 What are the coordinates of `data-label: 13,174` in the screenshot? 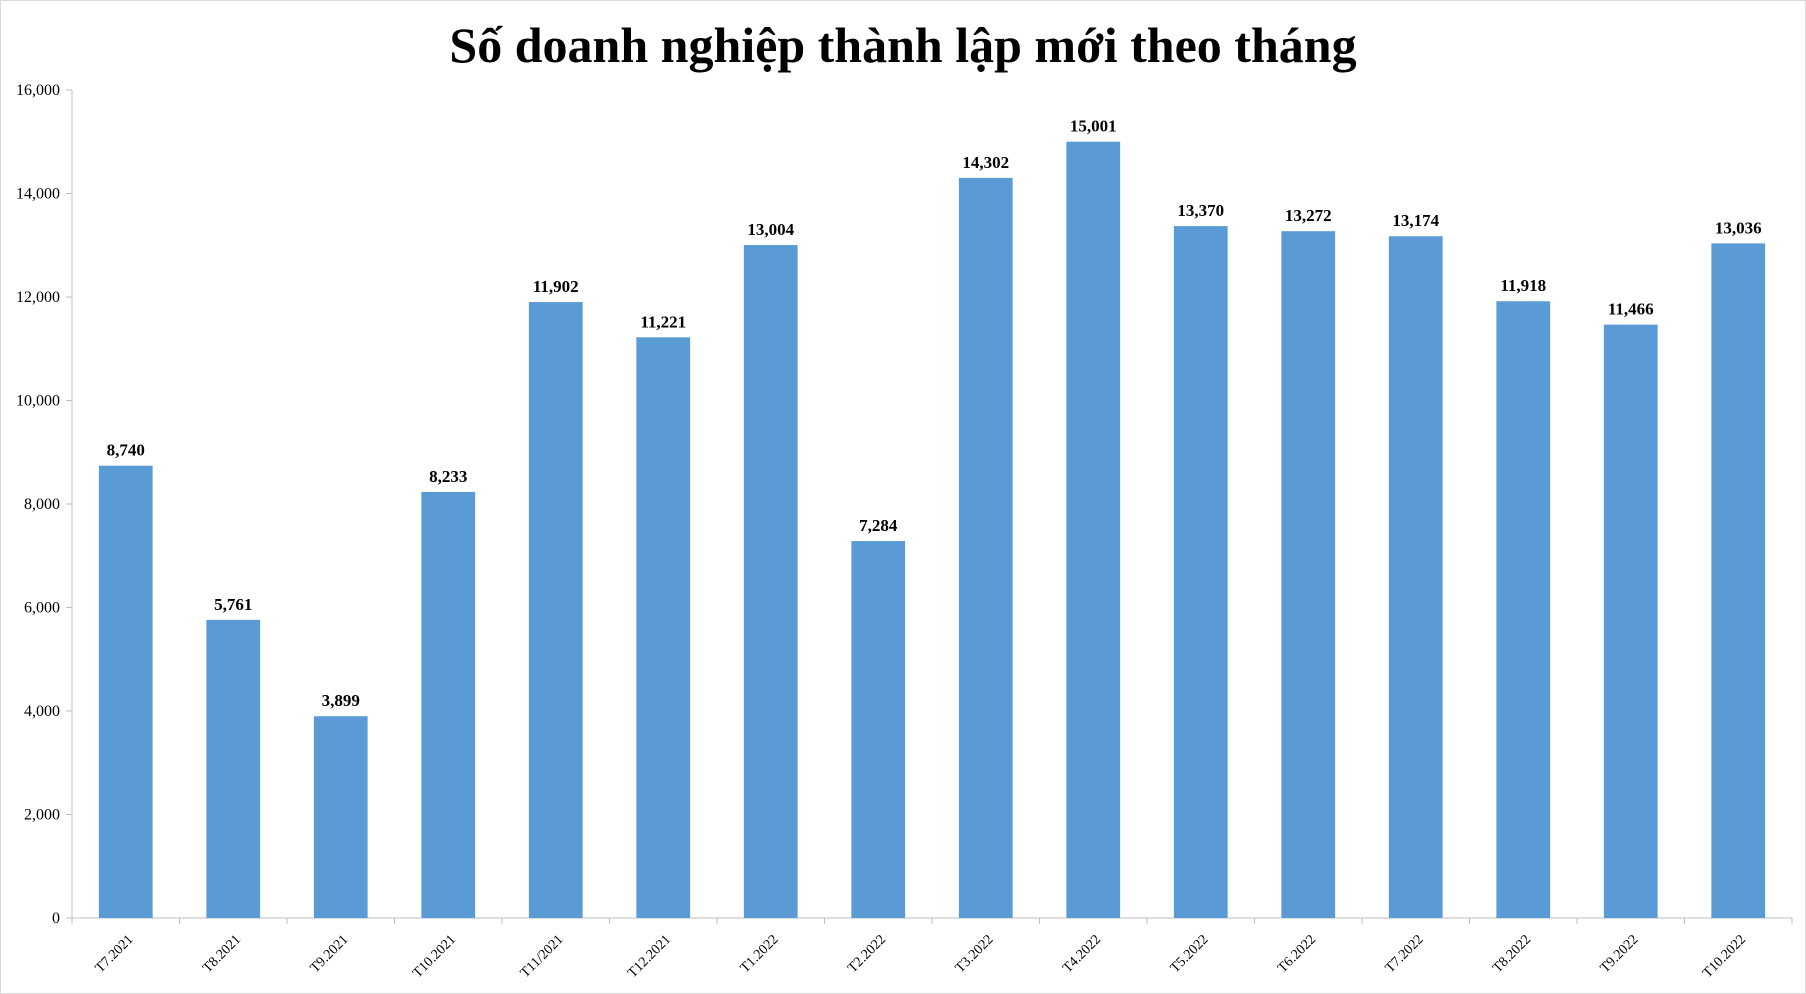 It's located at (1415, 220).